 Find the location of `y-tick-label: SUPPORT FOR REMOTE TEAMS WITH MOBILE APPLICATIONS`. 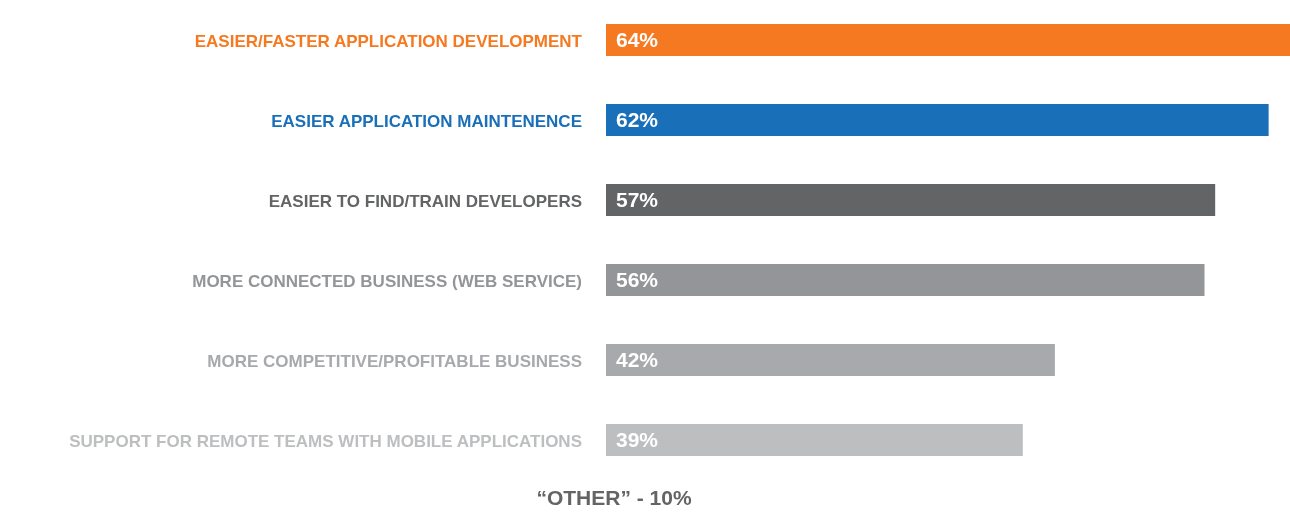

y-tick-label: SUPPORT FOR REMOTE TEAMS WITH MOBILE APPLICATIONS is located at coordinates (325, 441).